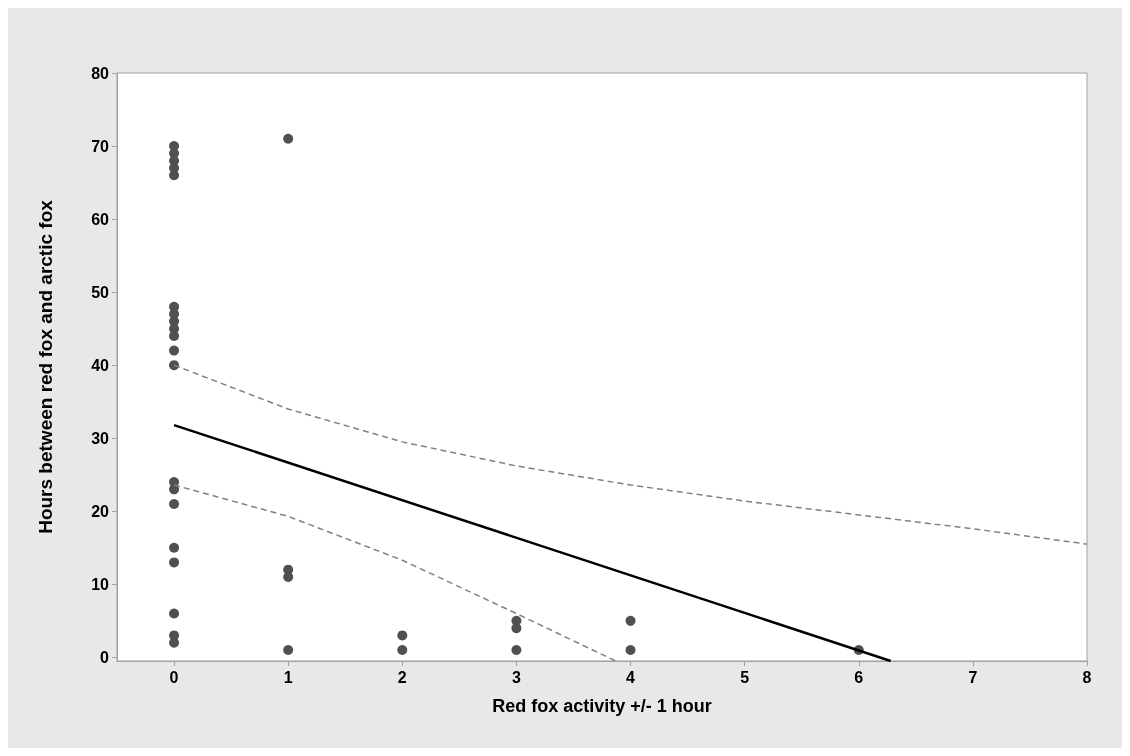  What do you see at coordinates (100, 365) in the screenshot?
I see `y-tick-label: 40` at bounding box center [100, 365].